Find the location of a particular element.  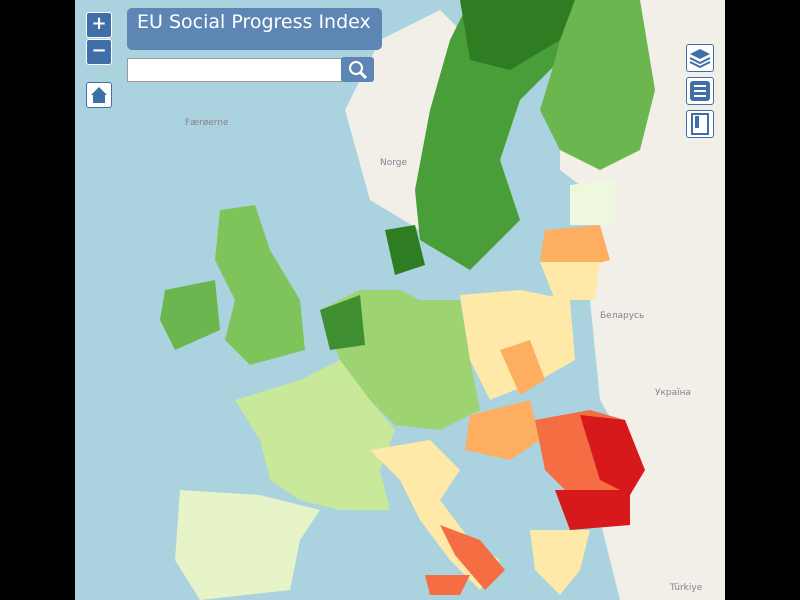

list-icon is located at coordinates (700, 91).